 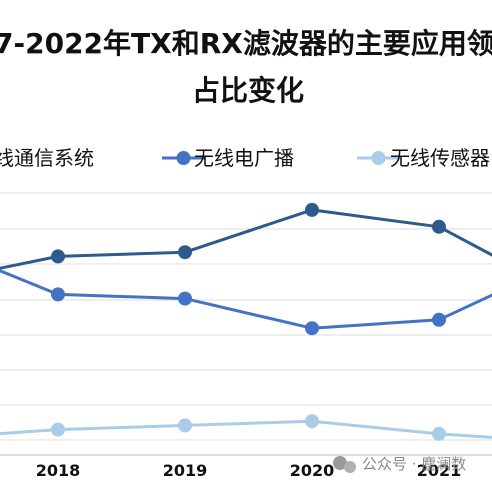 What do you see at coordinates (58, 470) in the screenshot?
I see `x-tick-label-2018: 2018` at bounding box center [58, 470].